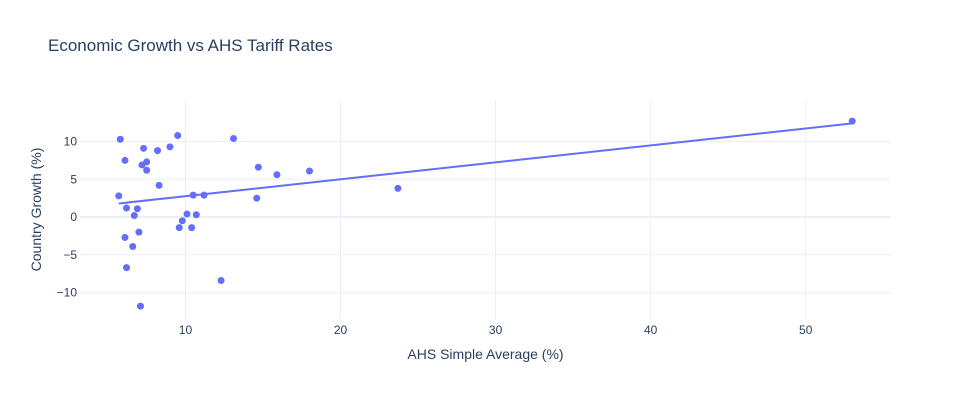 The image size is (972, 400). What do you see at coordinates (71, 142) in the screenshot?
I see `y-tick-label: 10` at bounding box center [71, 142].